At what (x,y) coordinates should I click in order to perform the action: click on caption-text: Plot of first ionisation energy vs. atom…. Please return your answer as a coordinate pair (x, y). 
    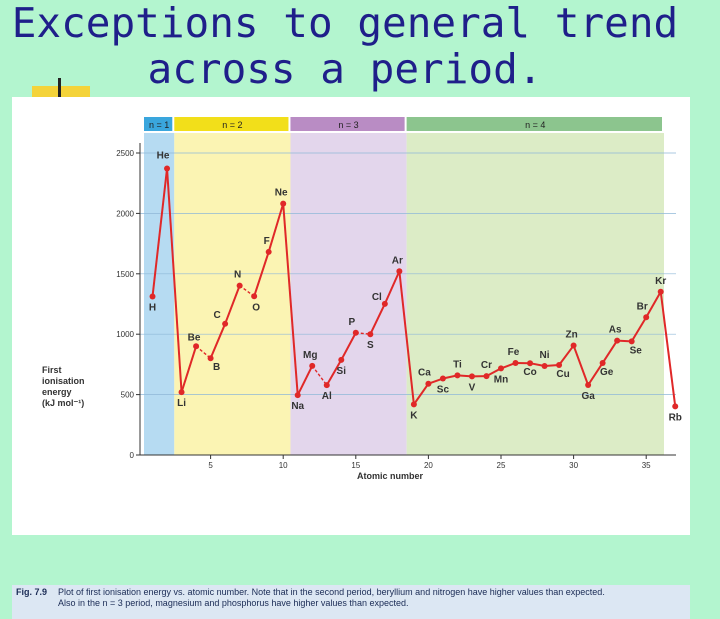
    Looking at the image, I should click on (368, 598).